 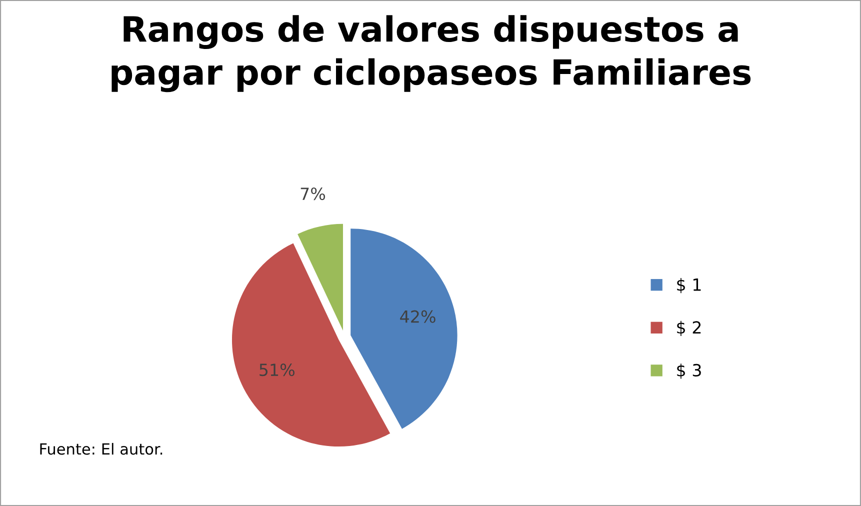 I want to click on legend-label: $ 1, so click(x=689, y=286).